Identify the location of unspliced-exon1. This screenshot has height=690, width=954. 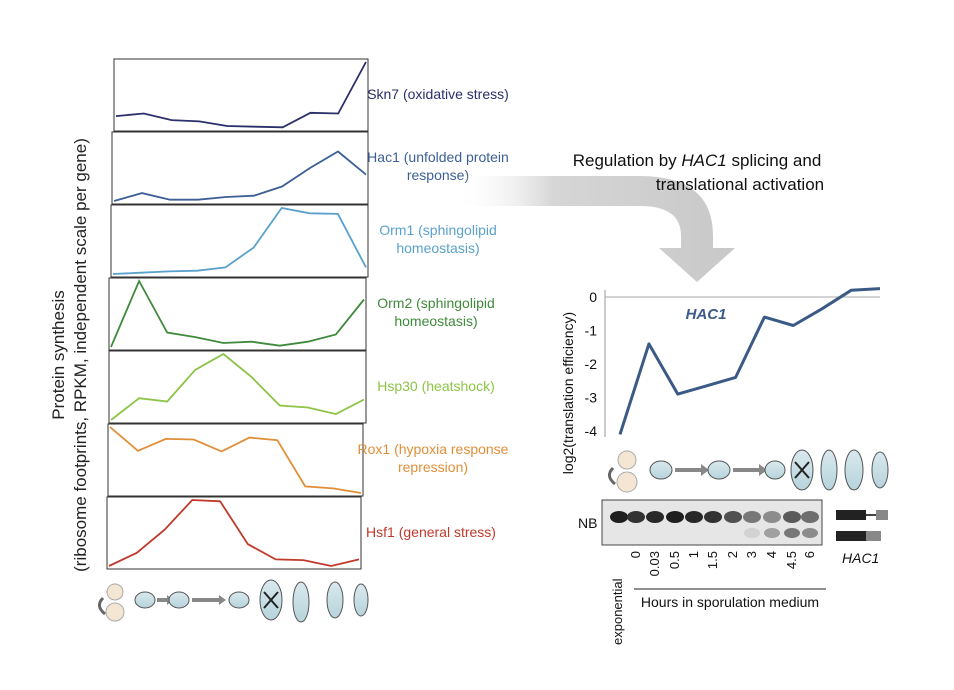
(851, 515).